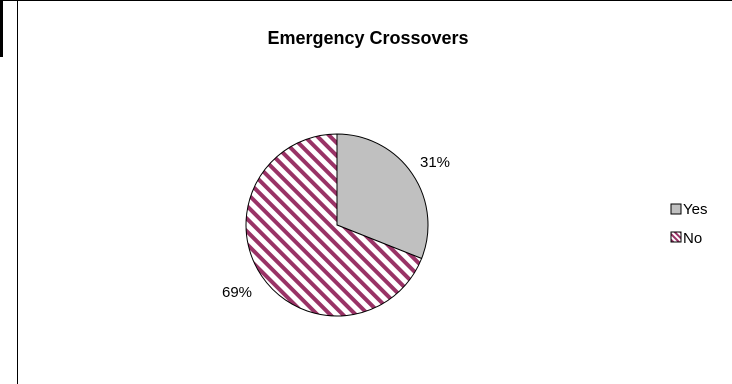 This screenshot has width=732, height=384. Describe the element at coordinates (334, 225) in the screenshot. I see `pie-slice-no` at that location.